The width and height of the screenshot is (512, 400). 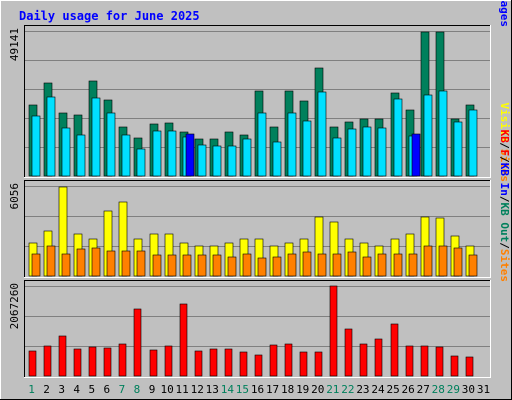 What do you see at coordinates (61, 389) in the screenshot?
I see `x-tick-label-day-3: 3` at bounding box center [61, 389].